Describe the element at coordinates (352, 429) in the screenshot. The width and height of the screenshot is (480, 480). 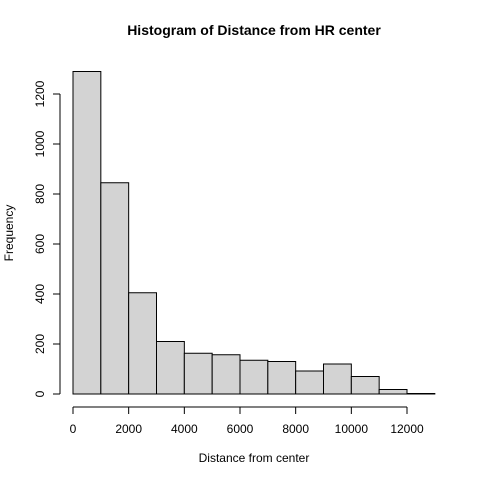
I see `x-tick-label: 10000` at that location.